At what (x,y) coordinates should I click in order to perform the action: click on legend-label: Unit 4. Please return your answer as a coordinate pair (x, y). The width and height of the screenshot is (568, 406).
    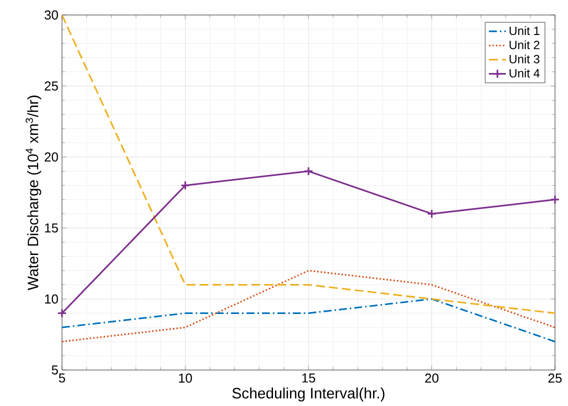
    Looking at the image, I should click on (525, 73).